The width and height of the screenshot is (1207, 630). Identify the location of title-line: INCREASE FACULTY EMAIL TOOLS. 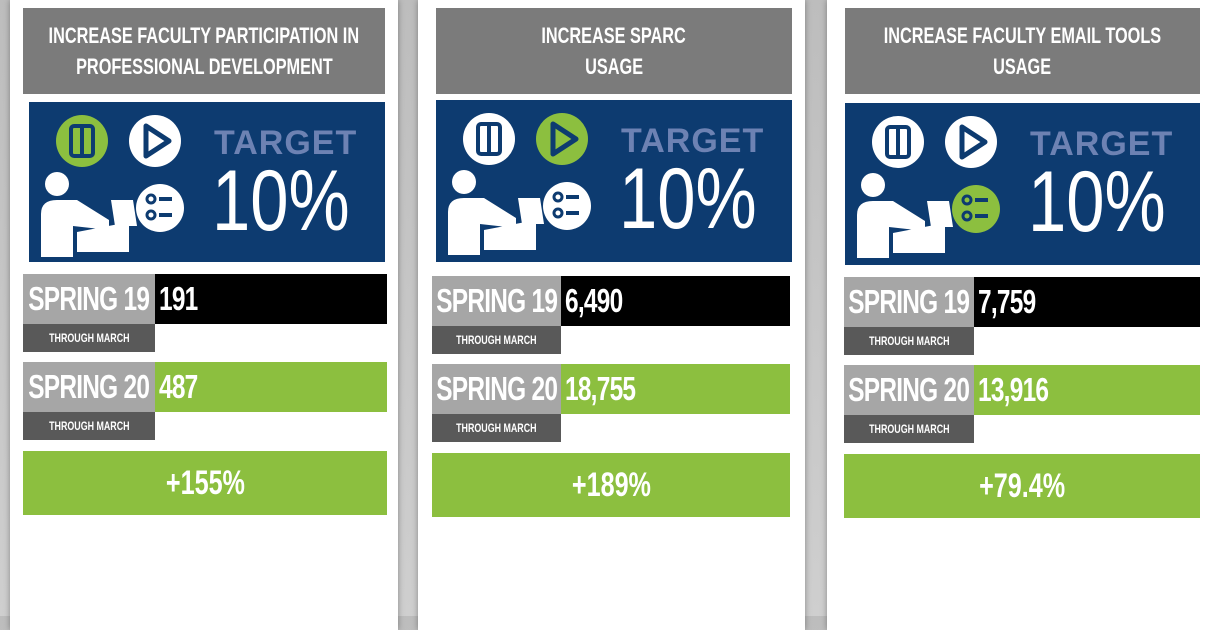
(1022, 35).